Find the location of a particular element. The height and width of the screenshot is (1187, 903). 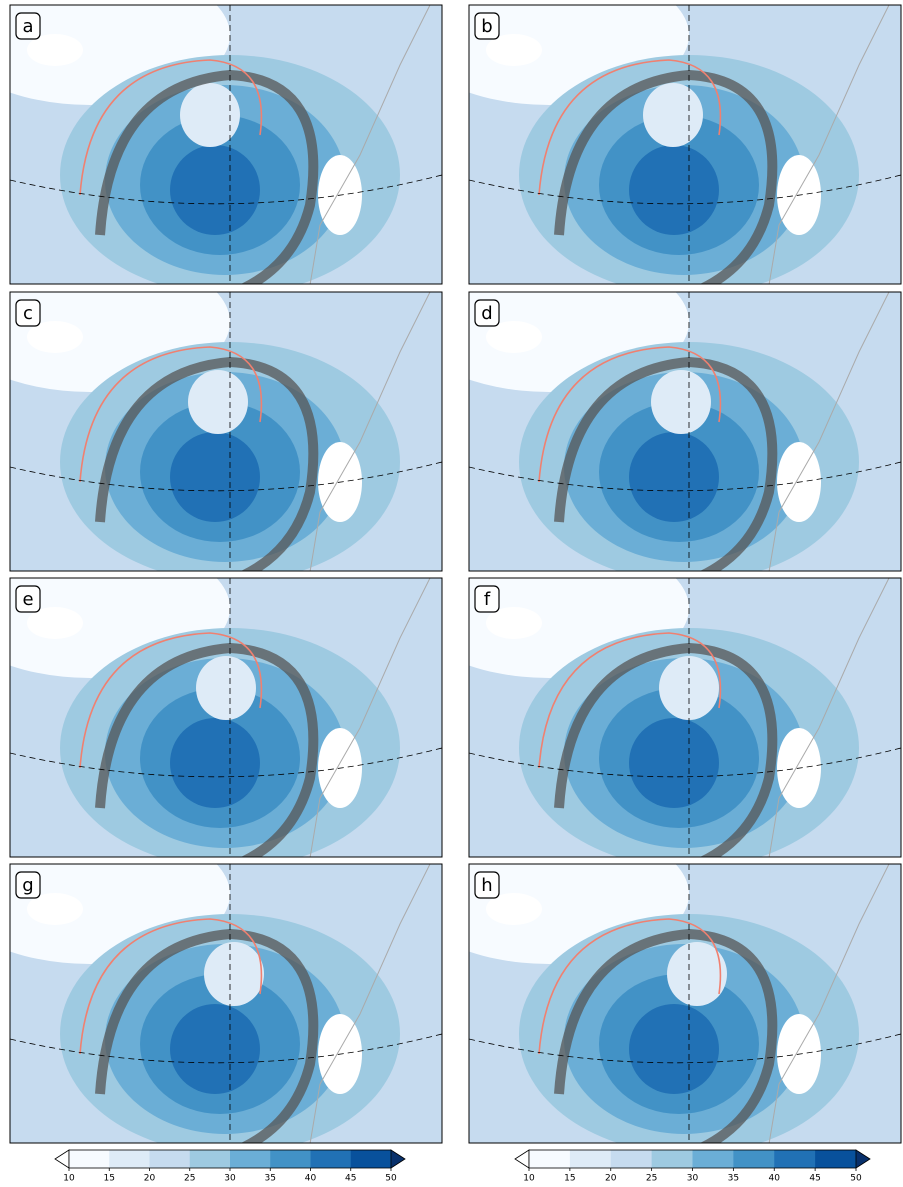

panel-label: d is located at coordinates (486, 313).